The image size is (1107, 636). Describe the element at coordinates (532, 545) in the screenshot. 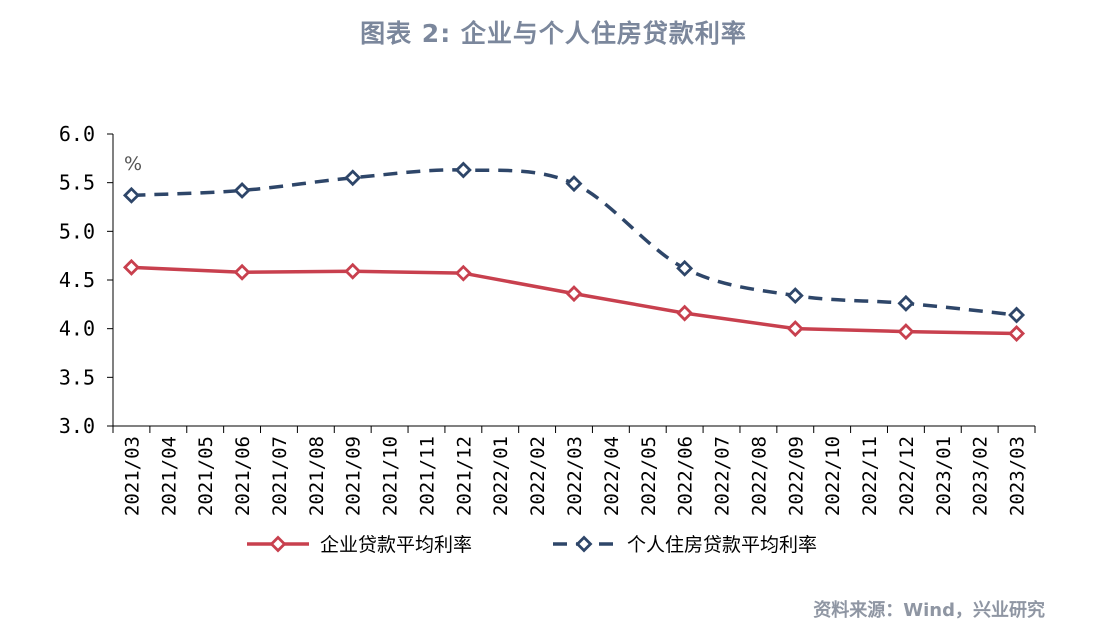

I see `legend: 企业贷款平均利率 个人住房贷款平均利率` at that location.